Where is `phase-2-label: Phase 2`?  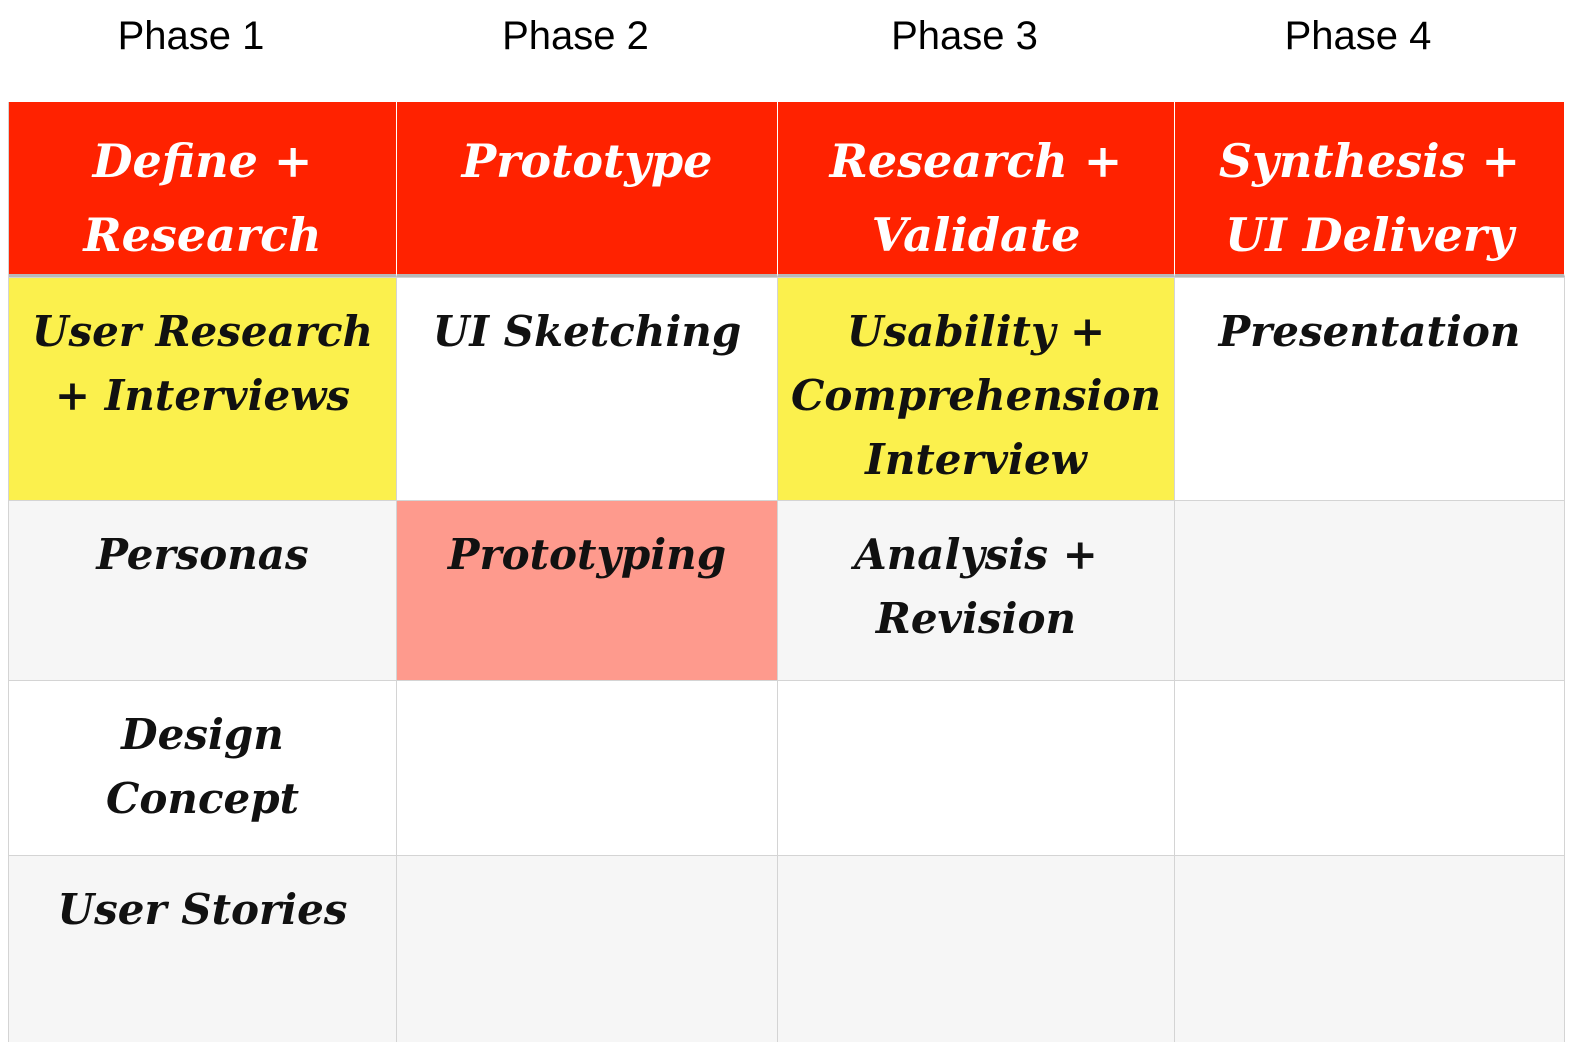
phase-2-label: Phase 2 is located at coordinates (575, 36).